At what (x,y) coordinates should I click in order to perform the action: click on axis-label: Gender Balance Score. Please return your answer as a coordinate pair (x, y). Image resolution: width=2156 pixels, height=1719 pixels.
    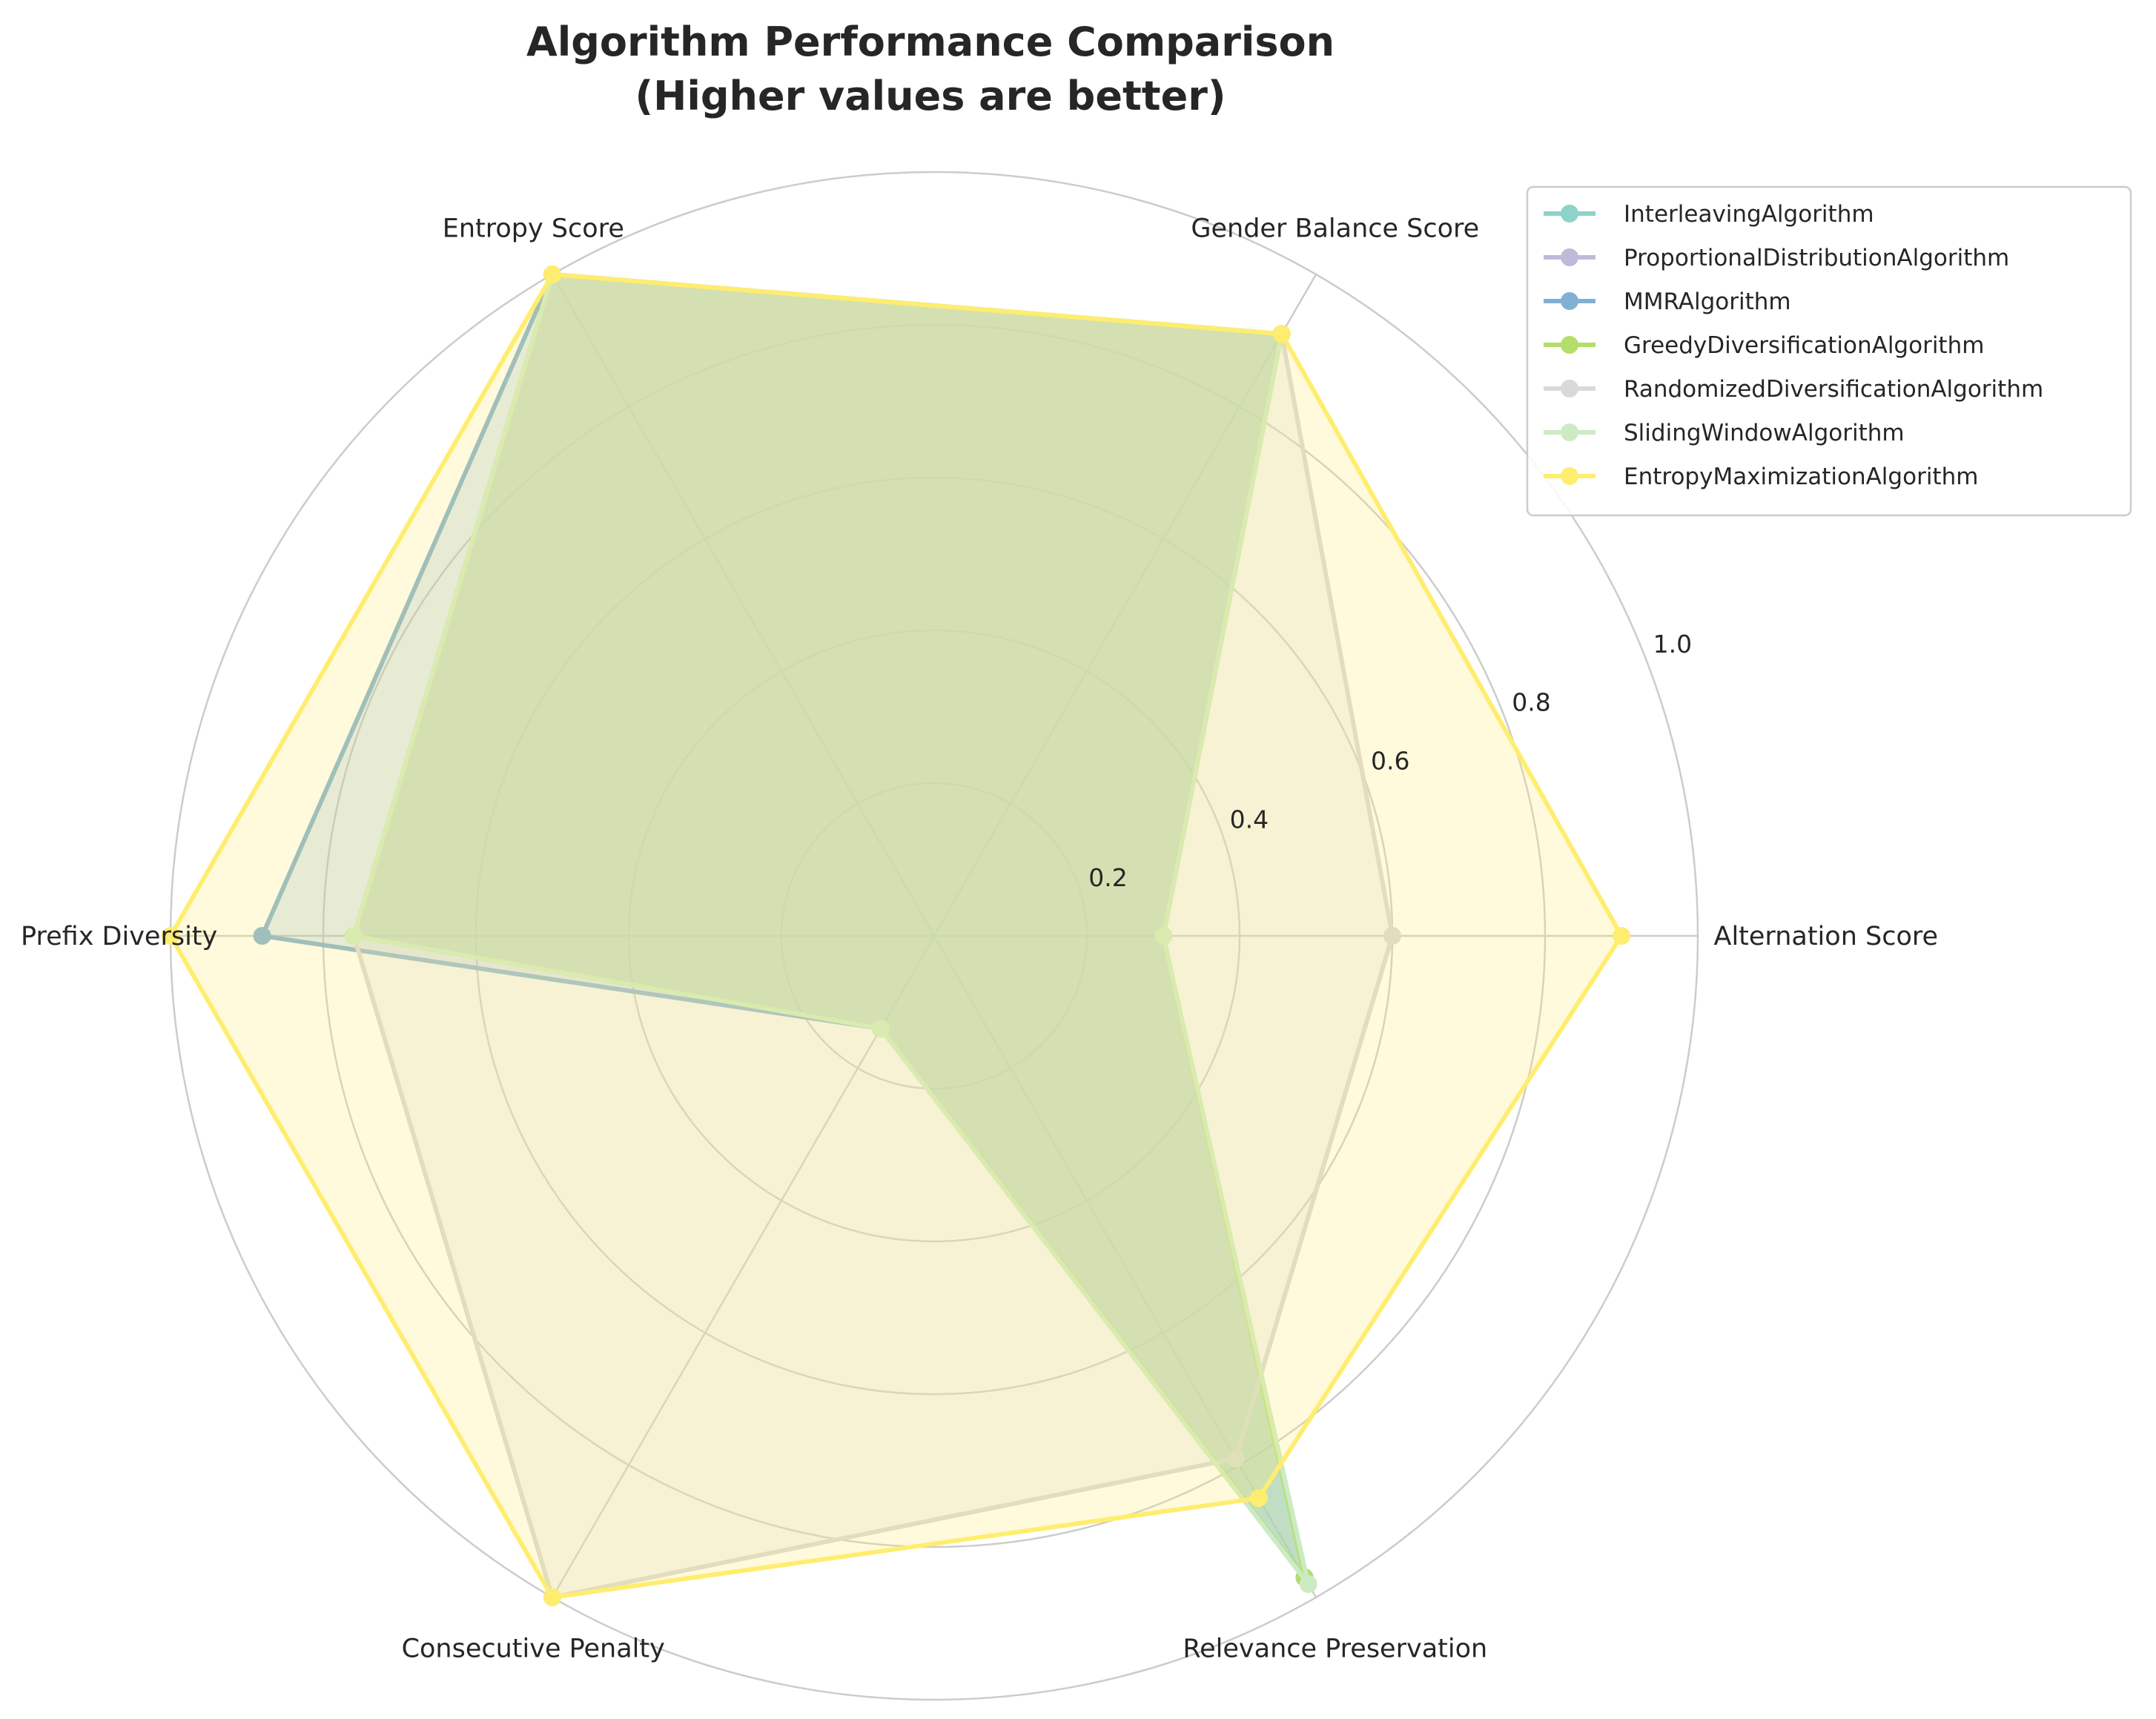
    Looking at the image, I should click on (1335, 228).